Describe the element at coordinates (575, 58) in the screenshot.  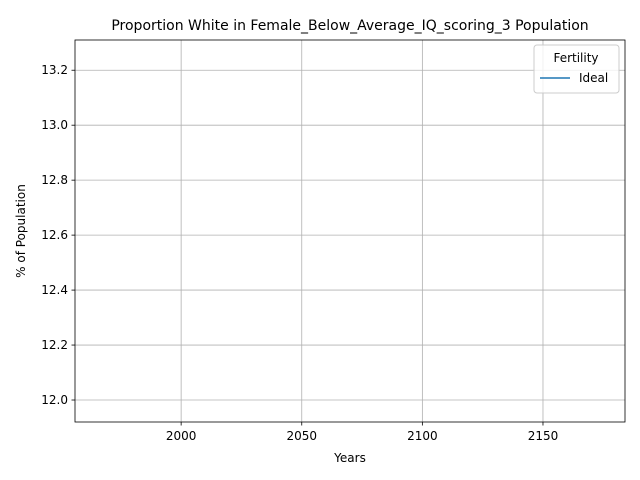
I see `legend-title: Fertility` at that location.